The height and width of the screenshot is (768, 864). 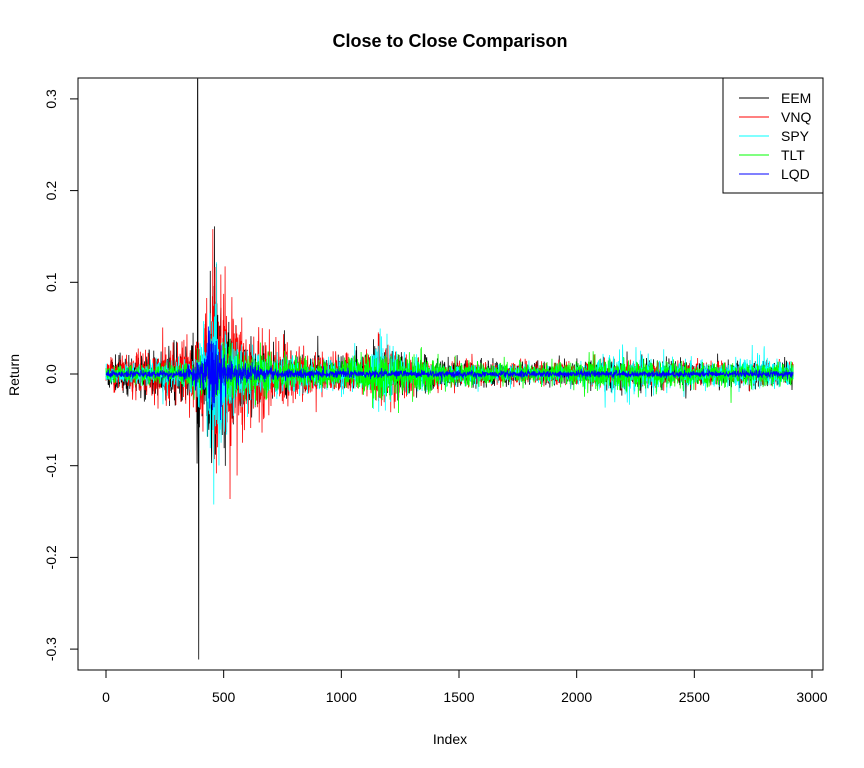 What do you see at coordinates (811, 697) in the screenshot?
I see `x-tick-label: 3000` at bounding box center [811, 697].